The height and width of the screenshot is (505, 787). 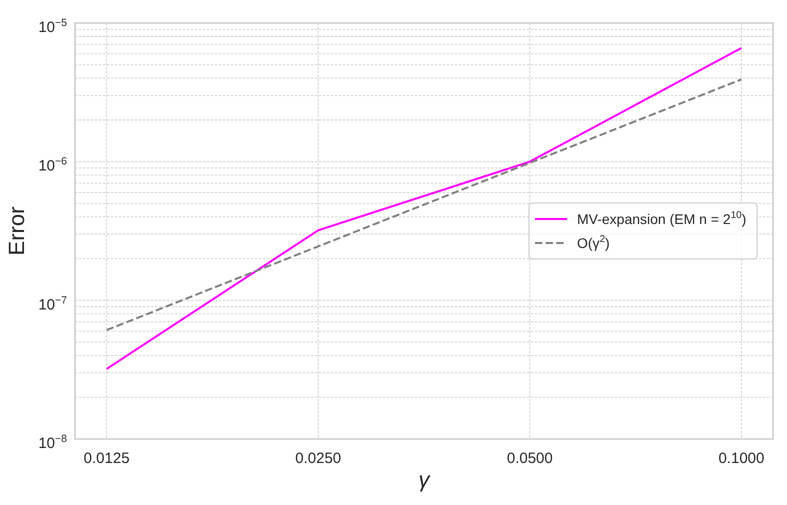 What do you see at coordinates (425, 479) in the screenshot?
I see `x-axis-title: γ` at bounding box center [425, 479].